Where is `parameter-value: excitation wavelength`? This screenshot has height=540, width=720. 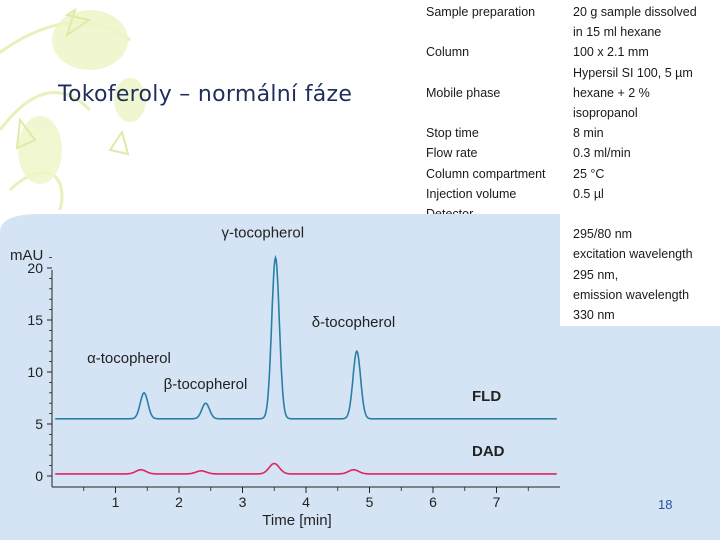
parameter-value: excitation wavelength is located at coordinates (633, 254).